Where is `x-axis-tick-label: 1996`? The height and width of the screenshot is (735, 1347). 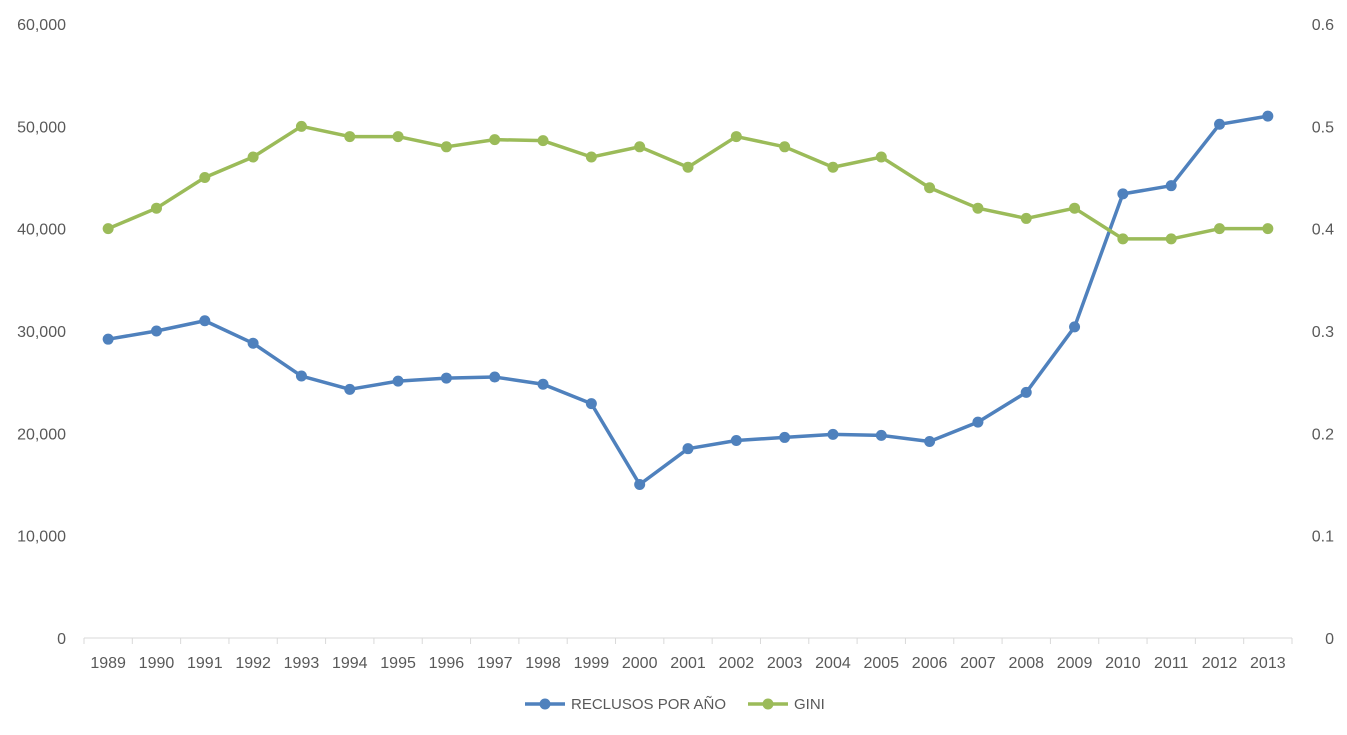
x-axis-tick-label: 1996 is located at coordinates (447, 663).